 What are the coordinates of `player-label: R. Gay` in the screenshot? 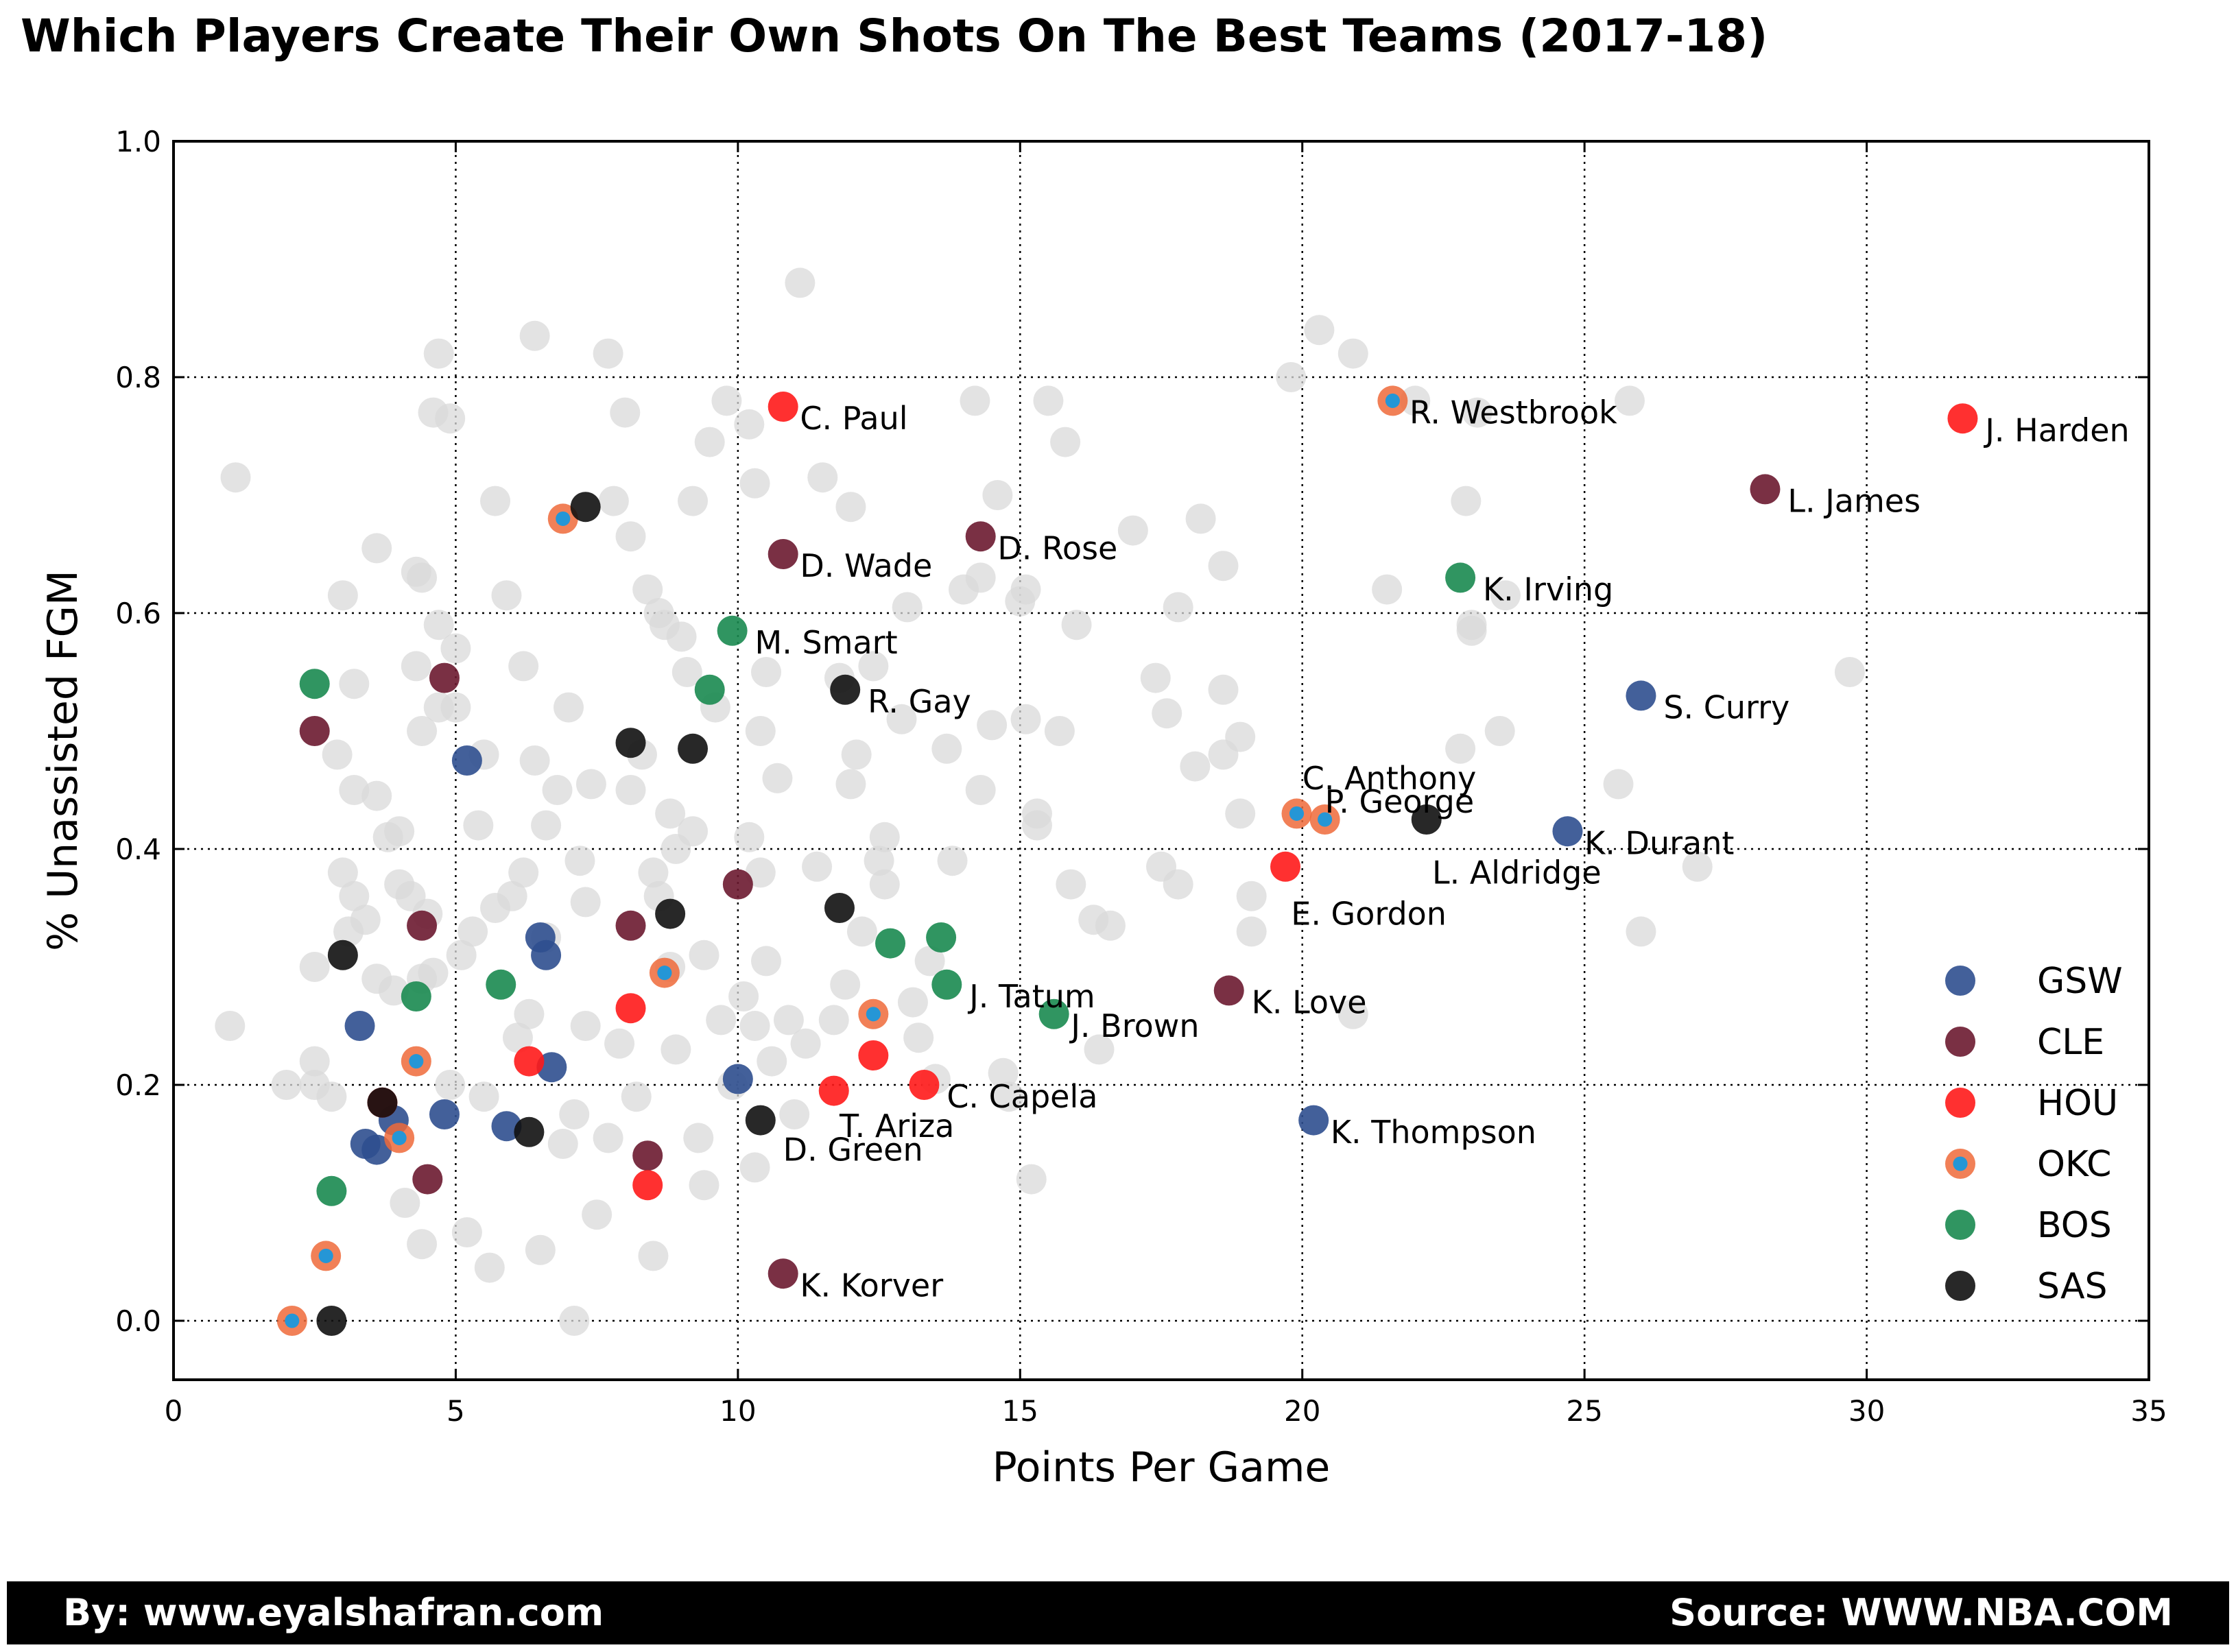 It's located at (919, 701).